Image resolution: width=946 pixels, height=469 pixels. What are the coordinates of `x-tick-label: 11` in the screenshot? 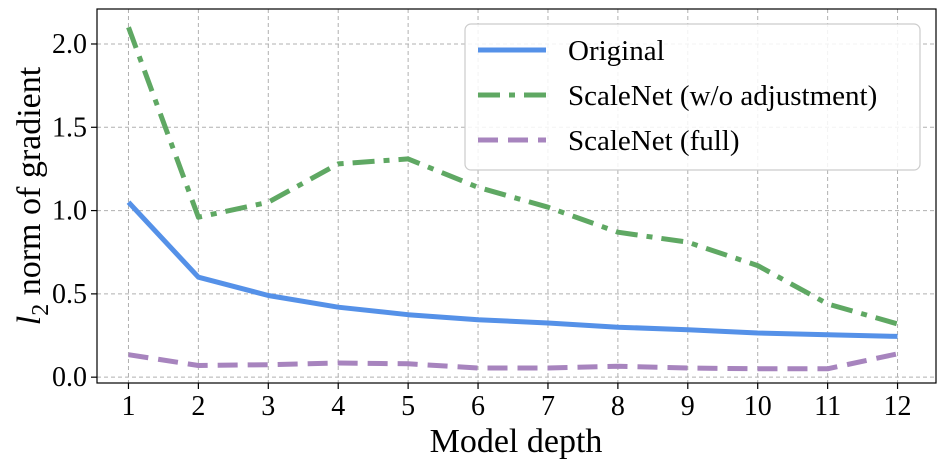 It's located at (827, 406).